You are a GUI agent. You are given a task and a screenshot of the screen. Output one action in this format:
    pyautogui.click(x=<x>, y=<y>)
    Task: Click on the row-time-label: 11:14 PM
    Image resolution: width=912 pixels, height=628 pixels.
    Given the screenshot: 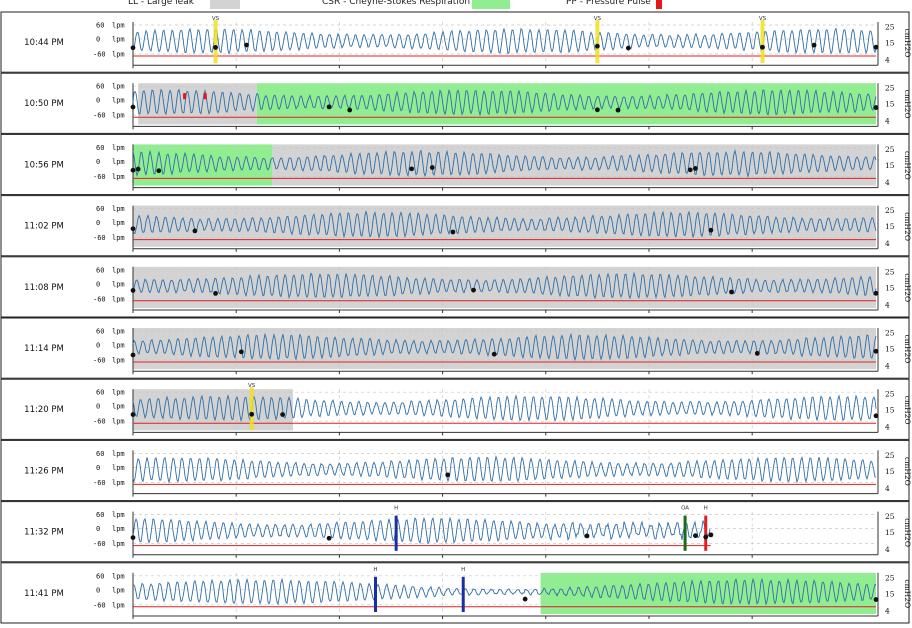 What is the action you would take?
    pyautogui.click(x=44, y=349)
    